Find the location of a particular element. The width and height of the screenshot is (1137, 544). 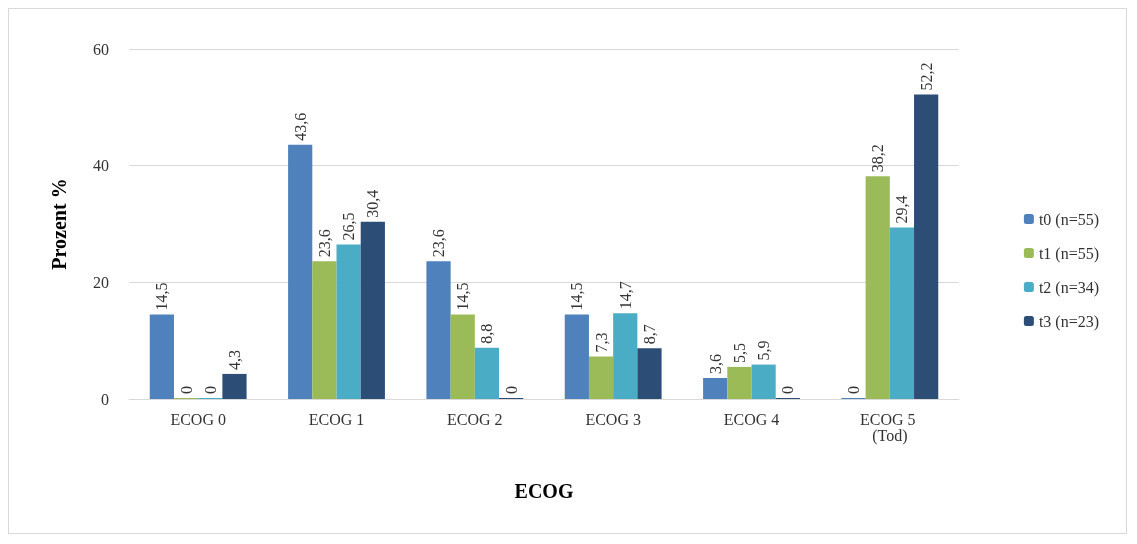

data-label: 52,2 is located at coordinates (926, 76).